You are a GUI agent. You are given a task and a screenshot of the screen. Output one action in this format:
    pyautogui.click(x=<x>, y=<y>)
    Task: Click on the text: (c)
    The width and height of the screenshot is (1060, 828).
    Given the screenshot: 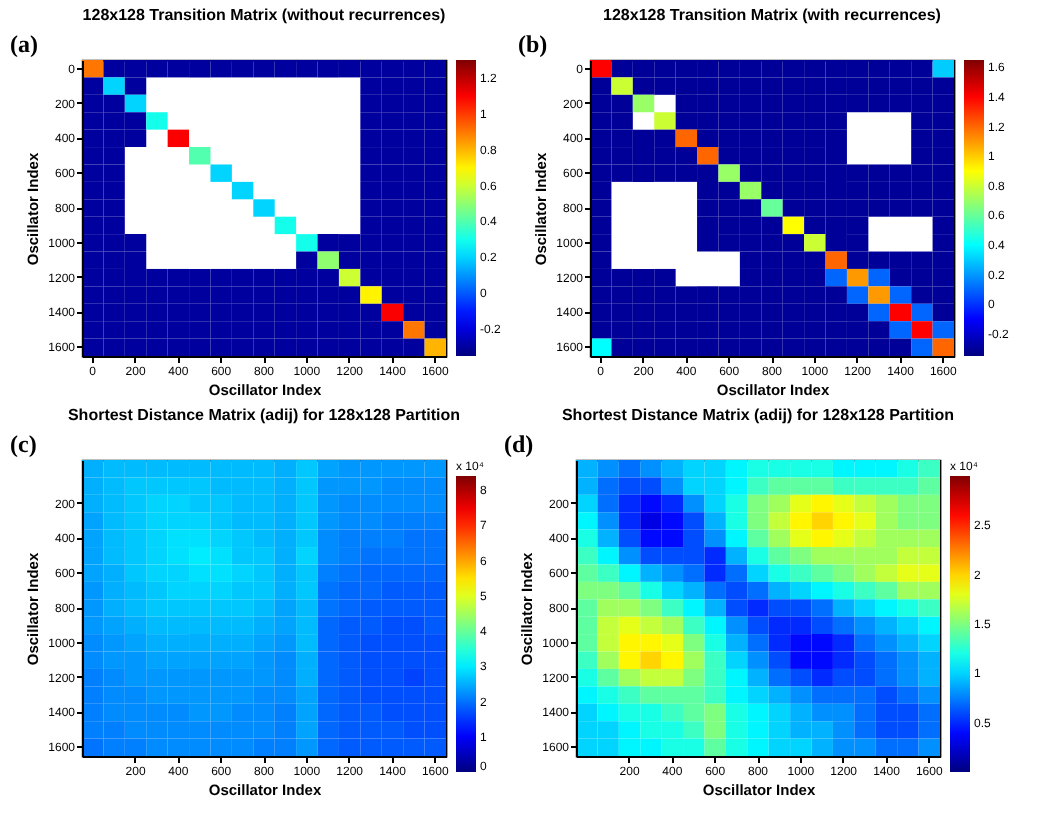 What is the action you would take?
    pyautogui.click(x=23, y=444)
    